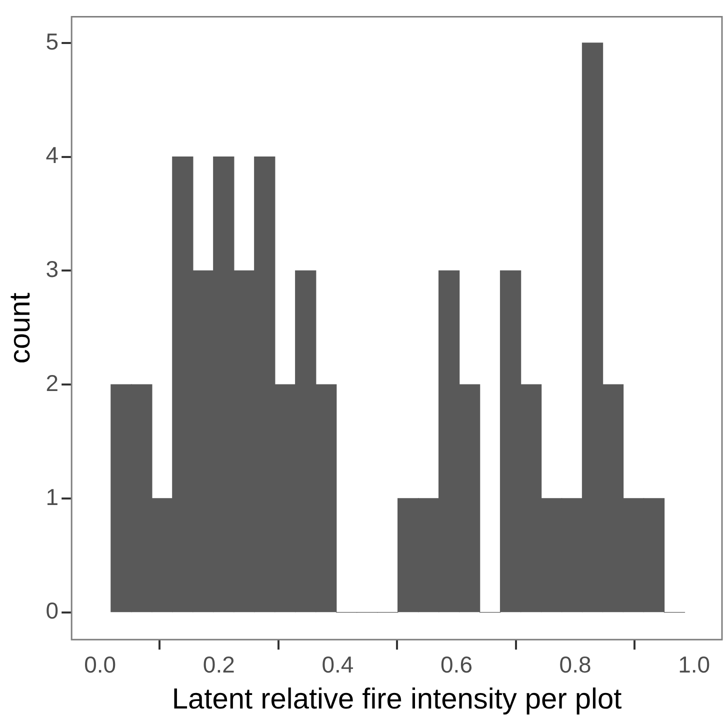  Describe the element at coordinates (100, 665) in the screenshot. I see `x-tick-label: 0.0` at that location.